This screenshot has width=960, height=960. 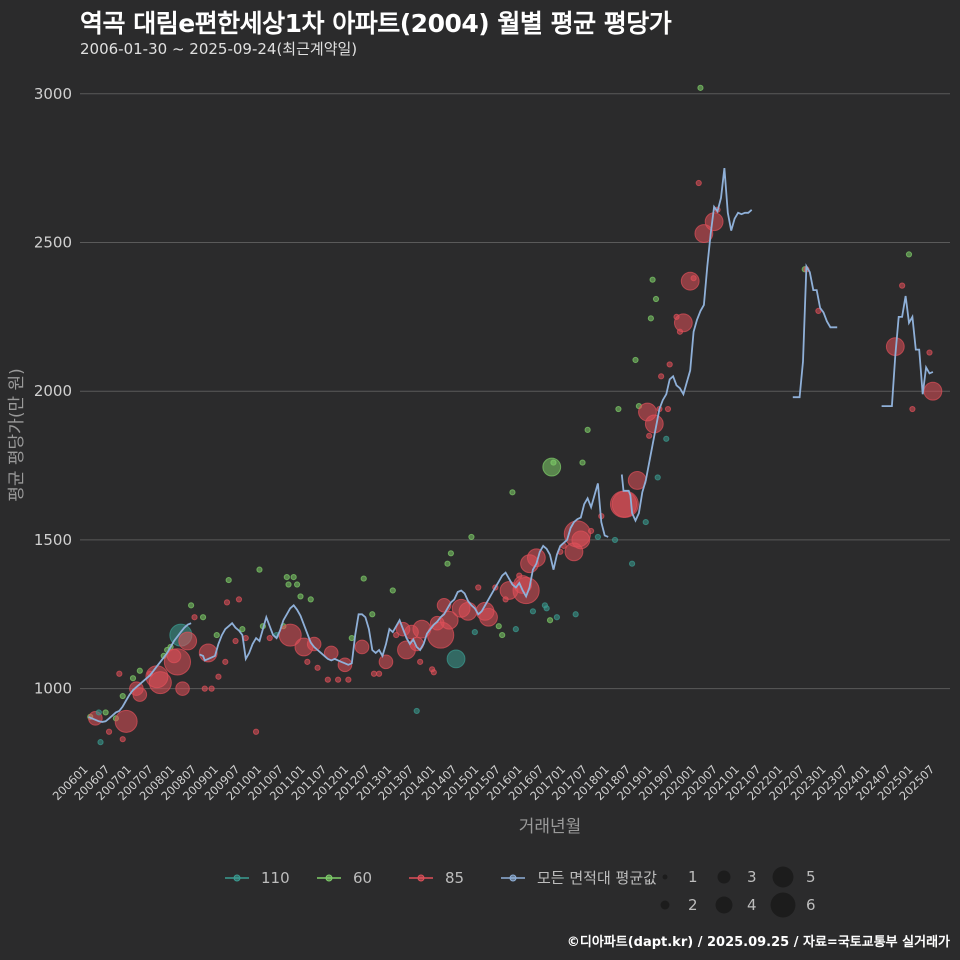 What do you see at coordinates (454, 878) in the screenshot?
I see `legend-label: 85` at bounding box center [454, 878].